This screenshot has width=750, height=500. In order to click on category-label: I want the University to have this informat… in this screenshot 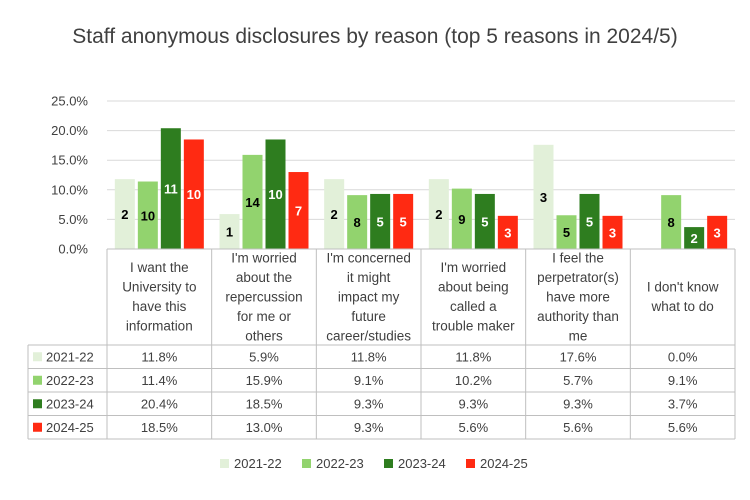, I will do `click(159, 297)`.